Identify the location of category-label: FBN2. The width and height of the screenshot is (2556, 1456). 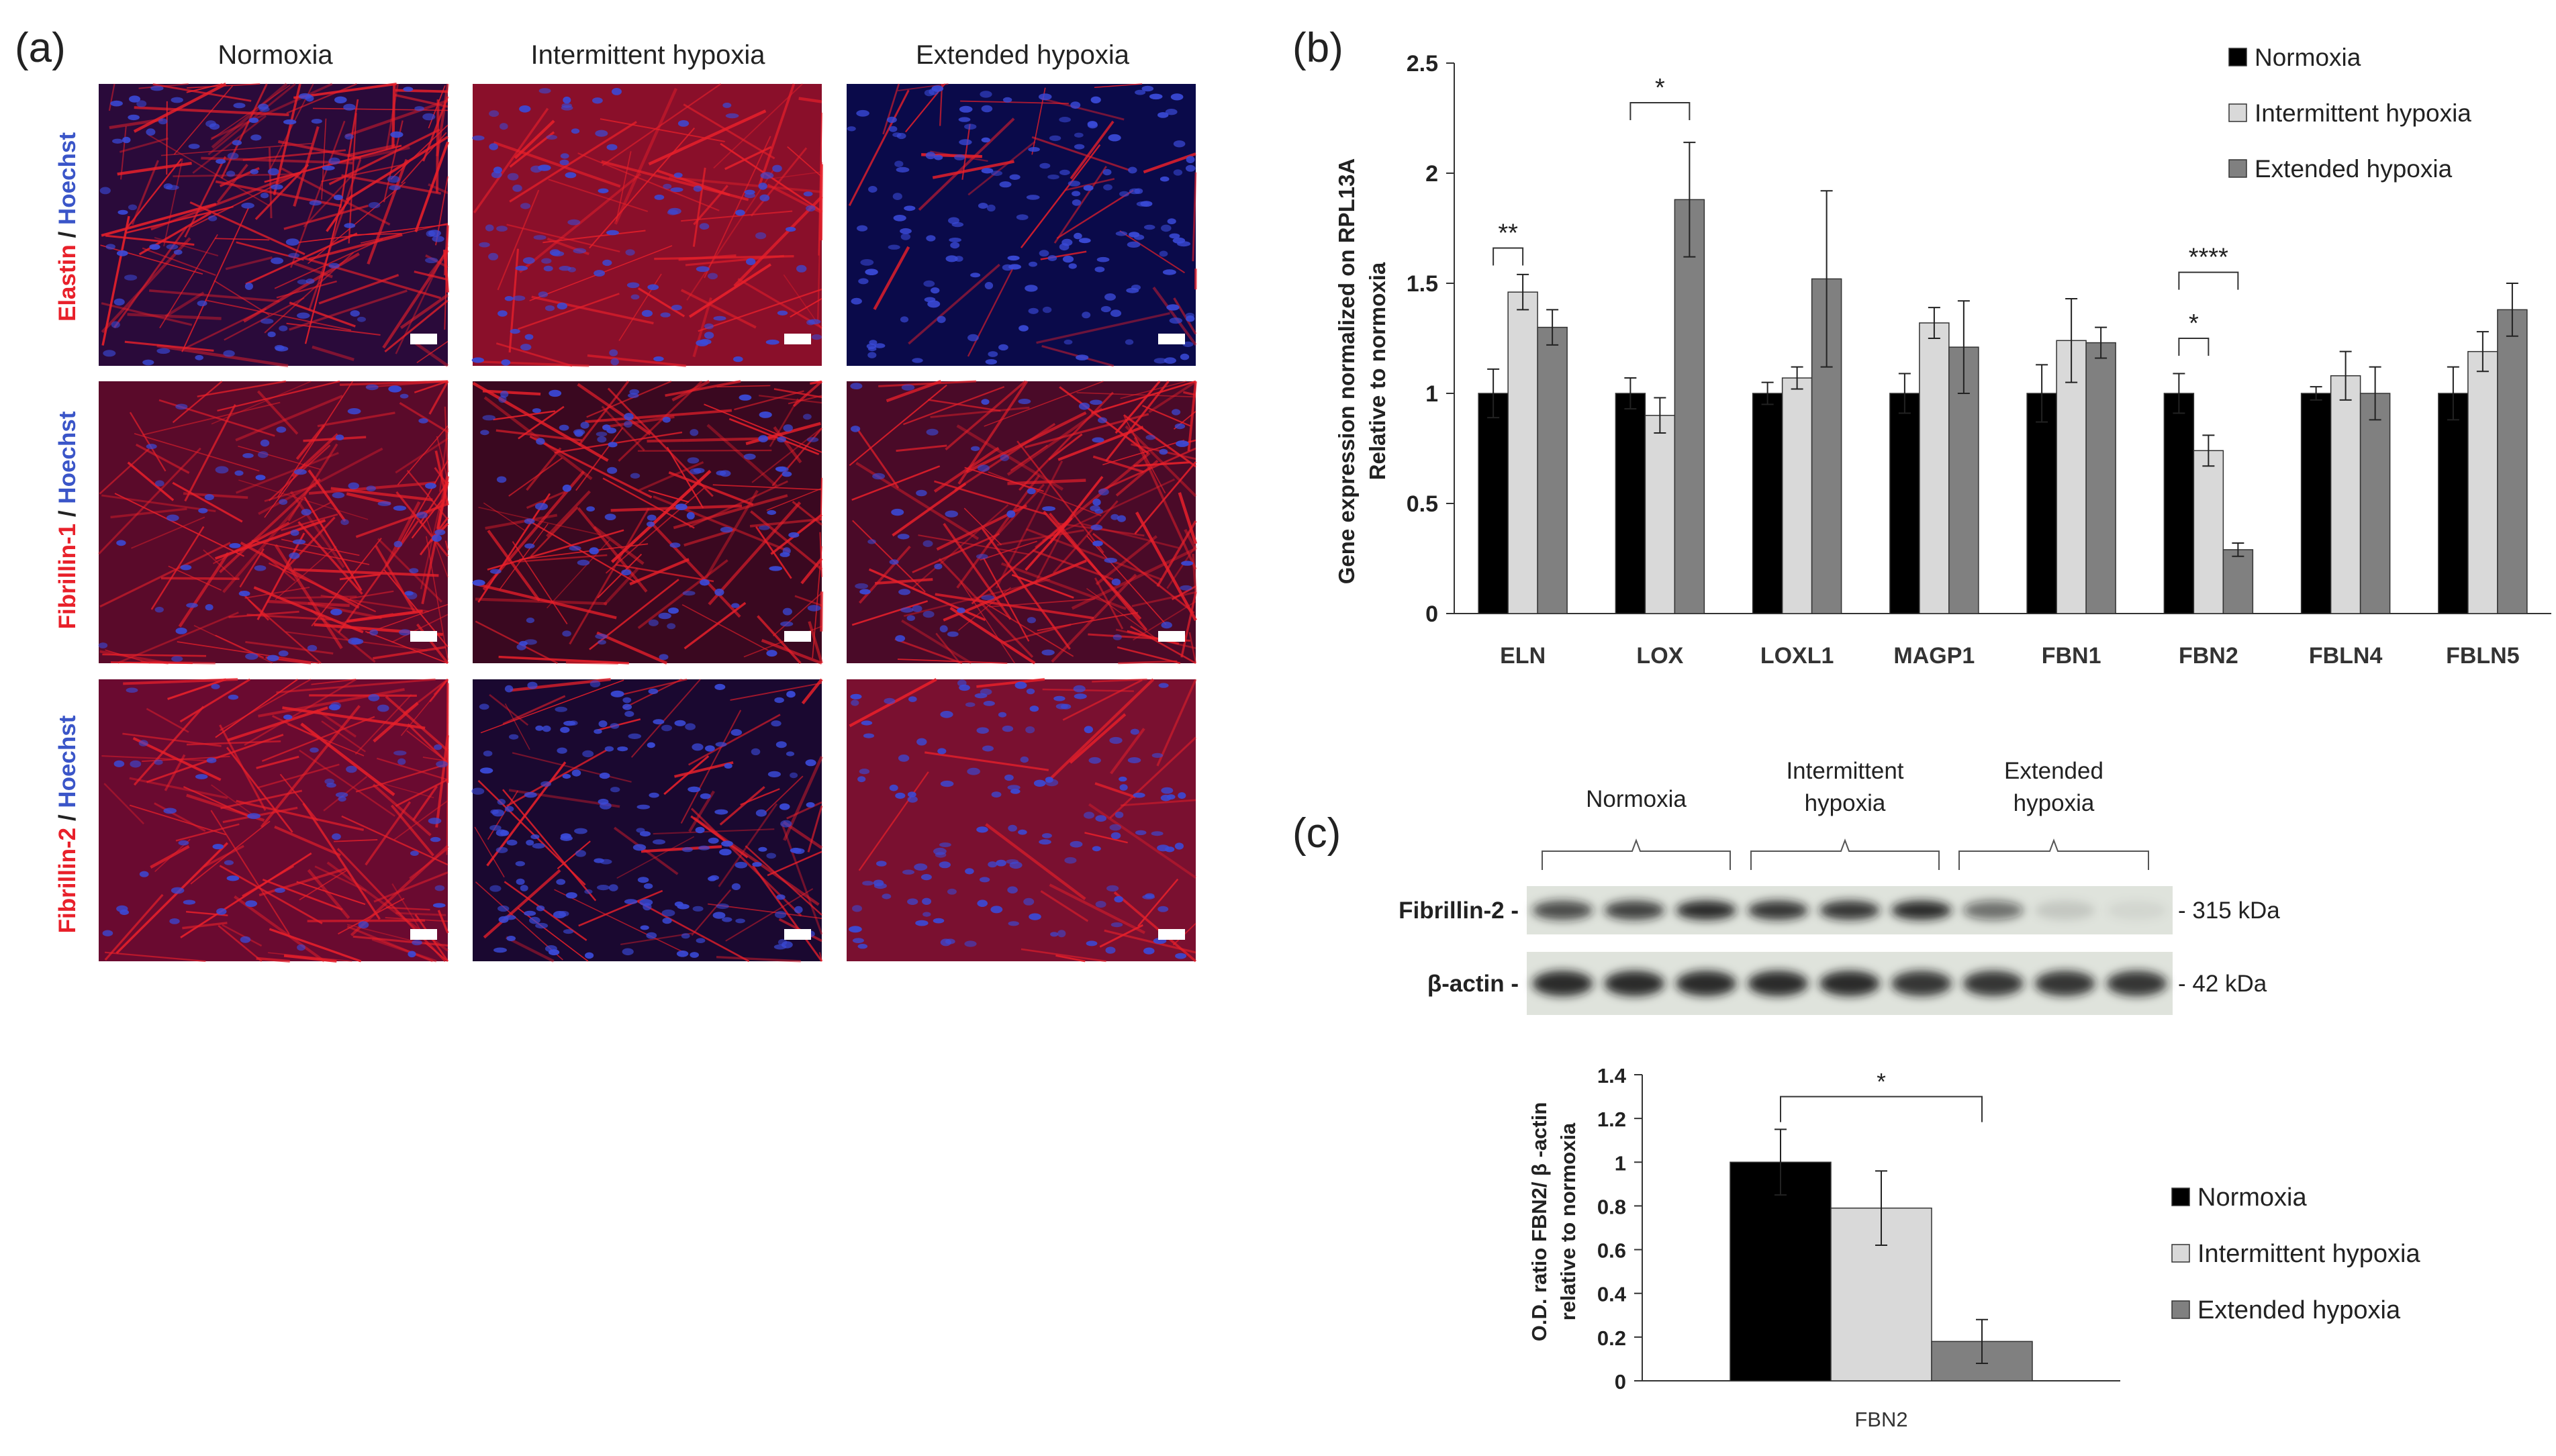
(2208, 656).